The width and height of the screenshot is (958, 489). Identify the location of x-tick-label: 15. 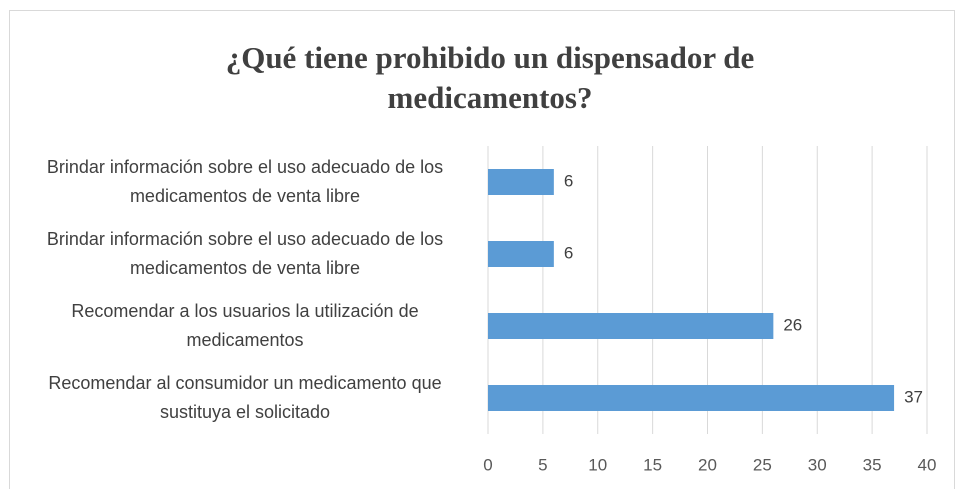
(652, 464).